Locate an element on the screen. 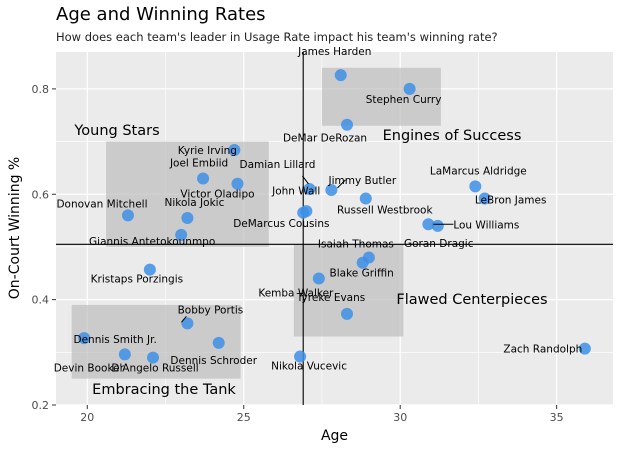 Image resolution: width=620 pixels, height=450 pixels. x-tick-label: 25 is located at coordinates (244, 417).